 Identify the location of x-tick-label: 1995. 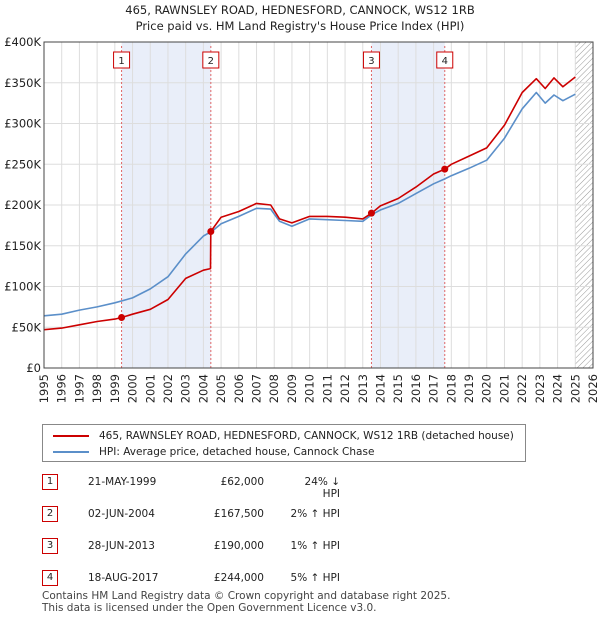
(44, 388).